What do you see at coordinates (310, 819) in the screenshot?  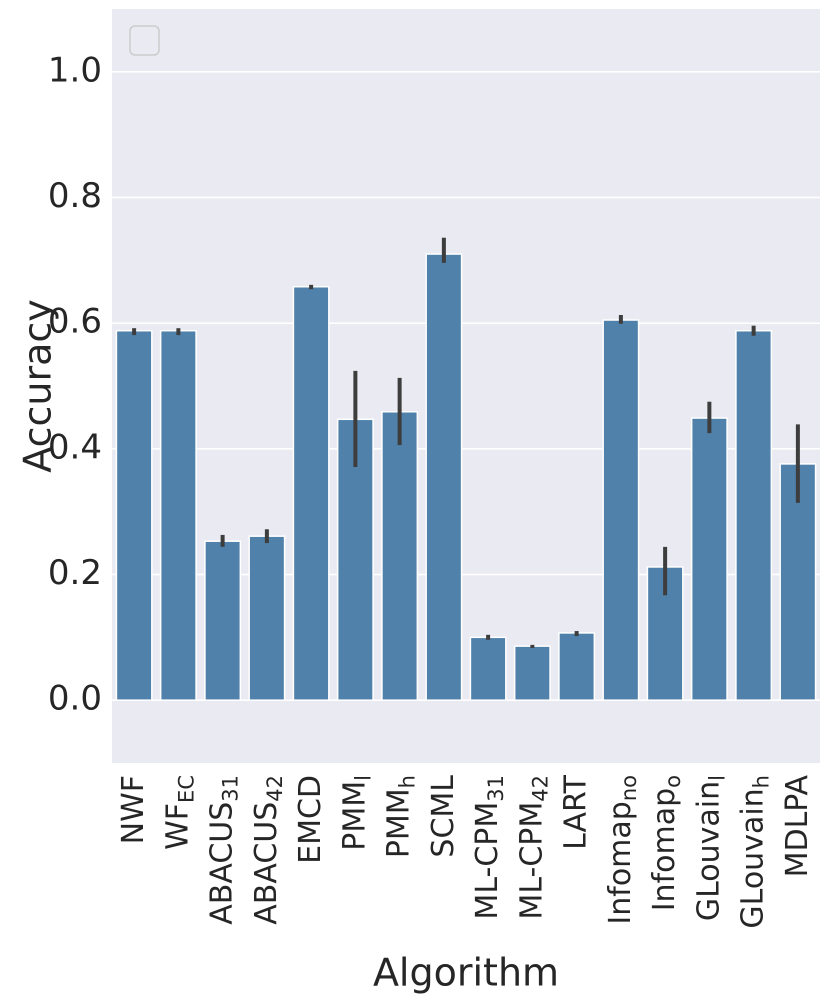 I see `x-tick-label: EMCD` at bounding box center [310, 819].